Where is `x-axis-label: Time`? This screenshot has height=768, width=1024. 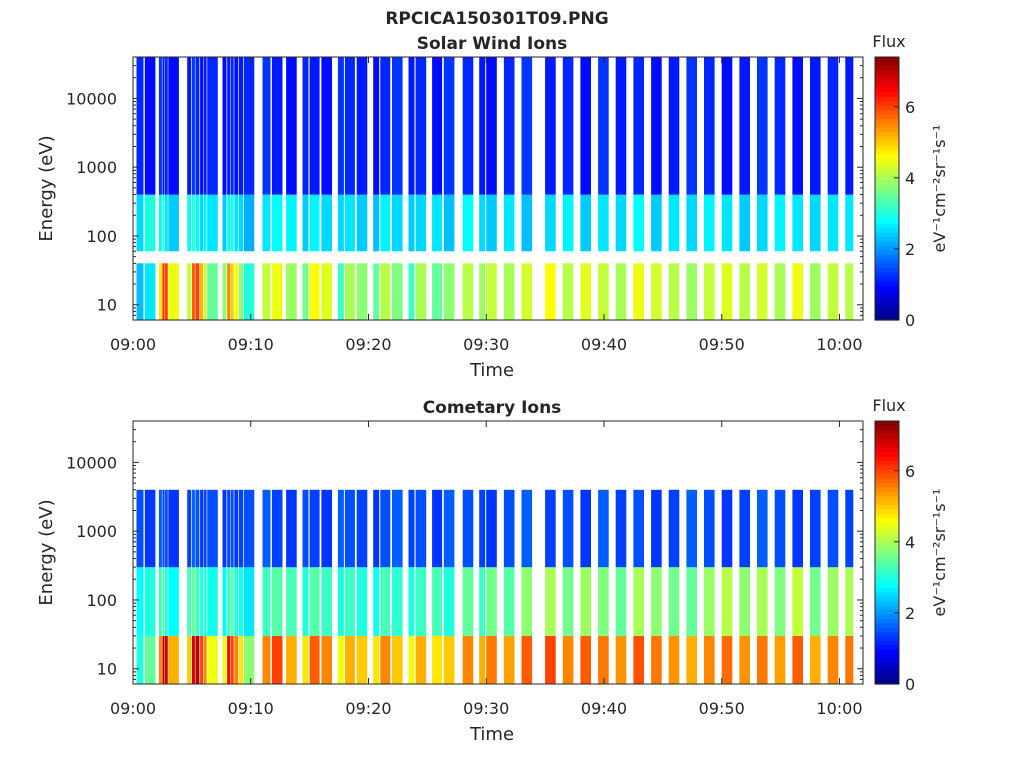 x-axis-label: Time is located at coordinates (491, 734).